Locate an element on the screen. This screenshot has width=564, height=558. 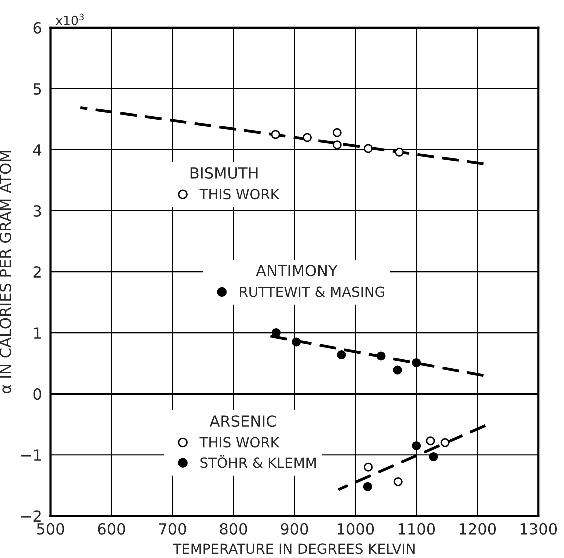
text: x10$^{3}$ is located at coordinates (70, 20).